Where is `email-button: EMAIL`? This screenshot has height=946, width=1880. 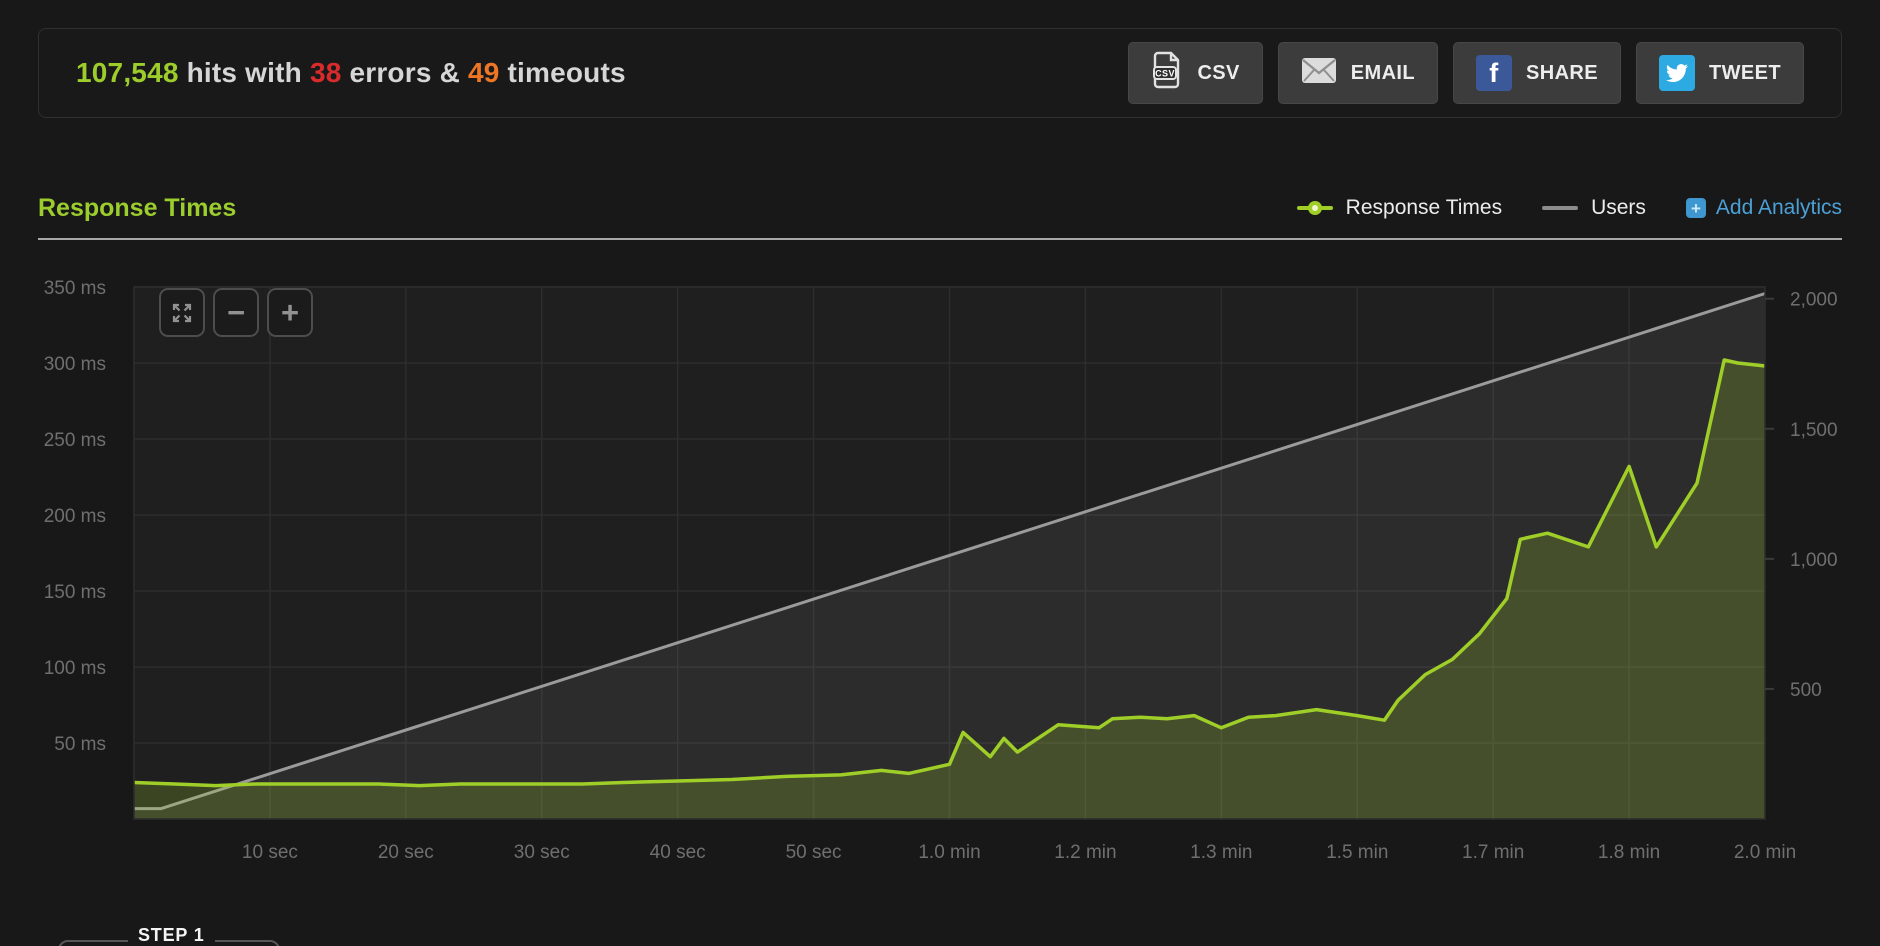
email-button: EMAIL is located at coordinates (1357, 73).